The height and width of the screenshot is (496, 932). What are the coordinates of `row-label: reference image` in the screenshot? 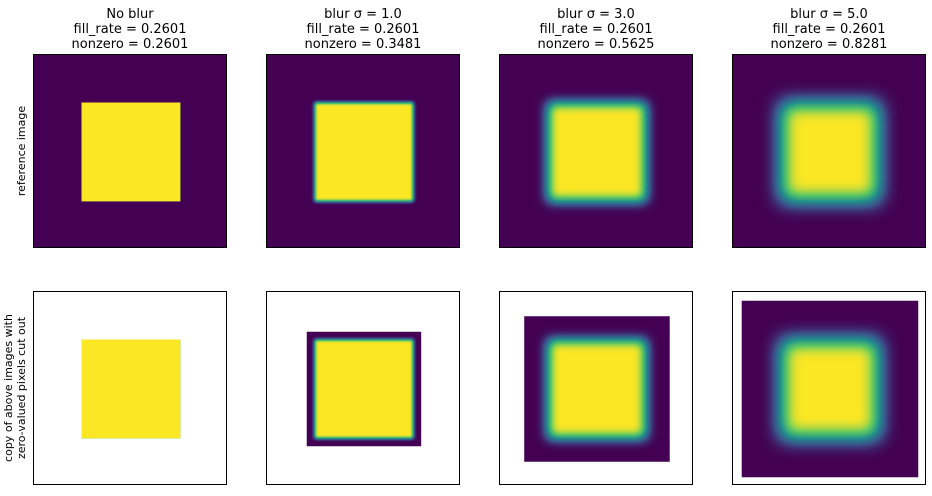 It's located at (21, 151).